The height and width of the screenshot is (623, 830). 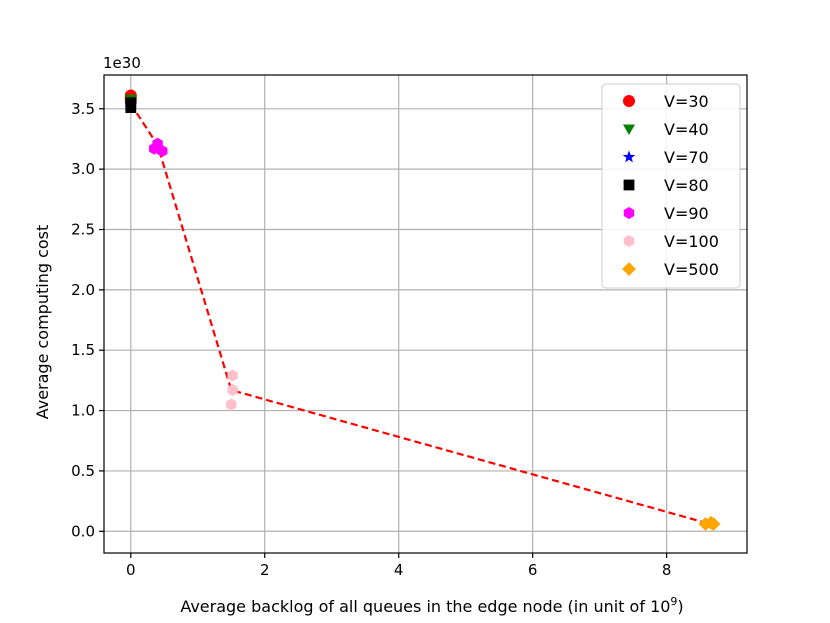 What do you see at coordinates (83, 109) in the screenshot?
I see `y-tick-label: 3.5` at bounding box center [83, 109].